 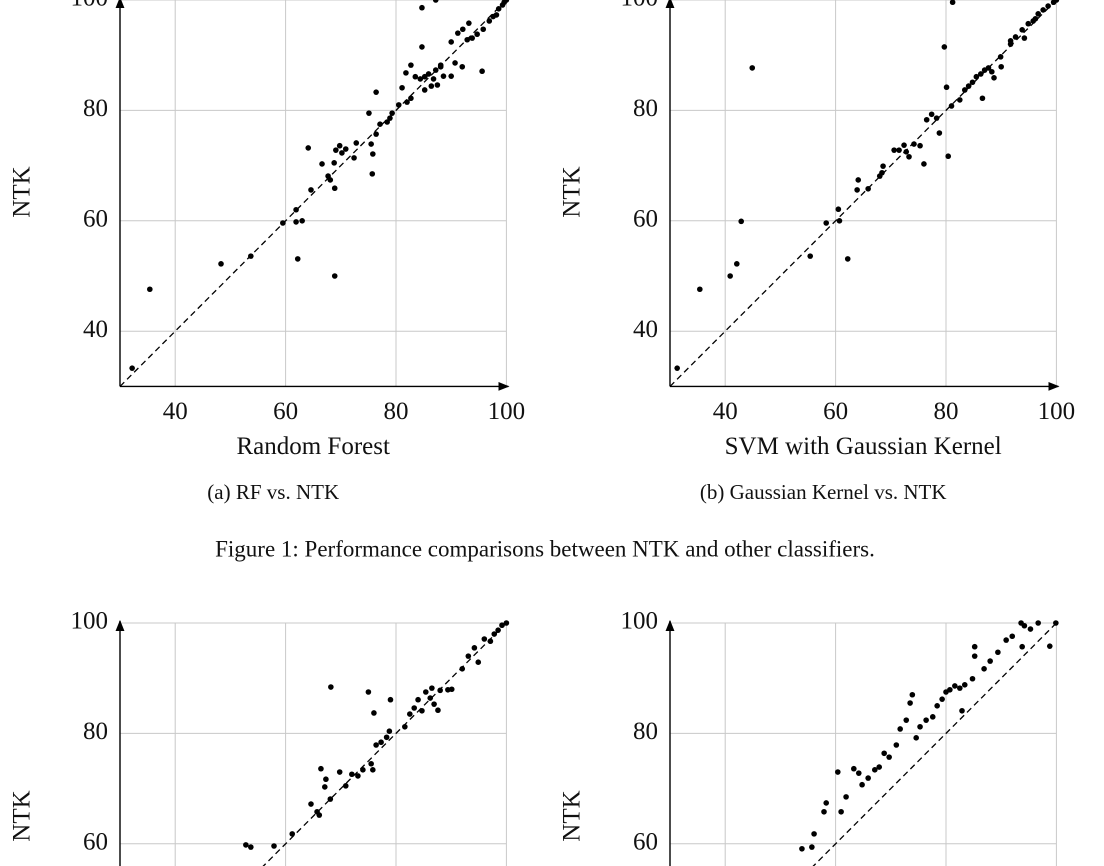 I want to click on diagonal-line, so click(x=384, y=744).